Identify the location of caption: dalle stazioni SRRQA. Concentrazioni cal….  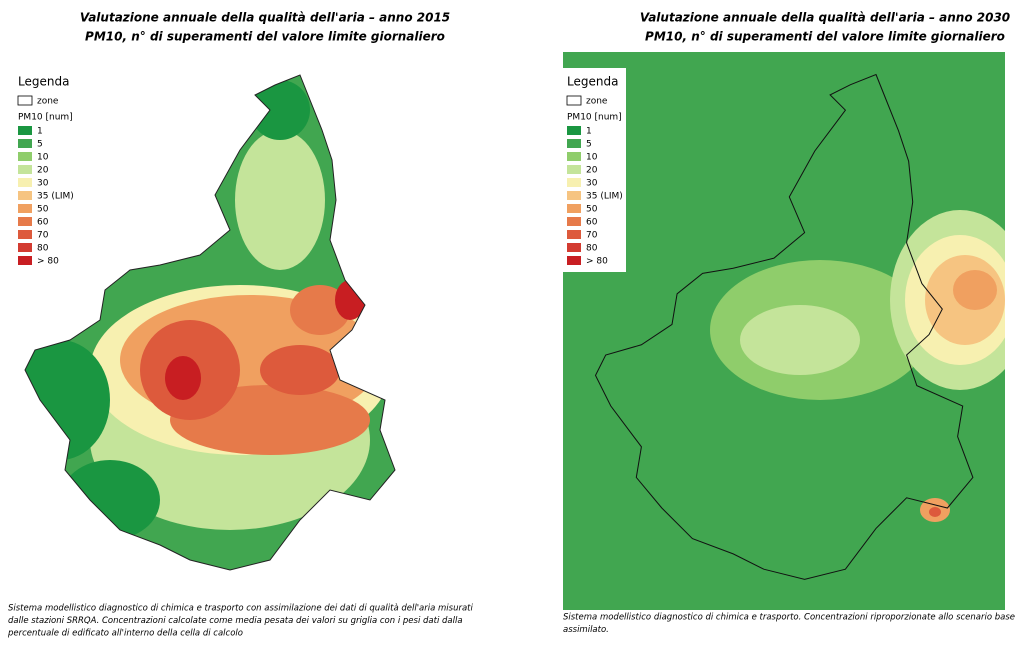
(235, 621).